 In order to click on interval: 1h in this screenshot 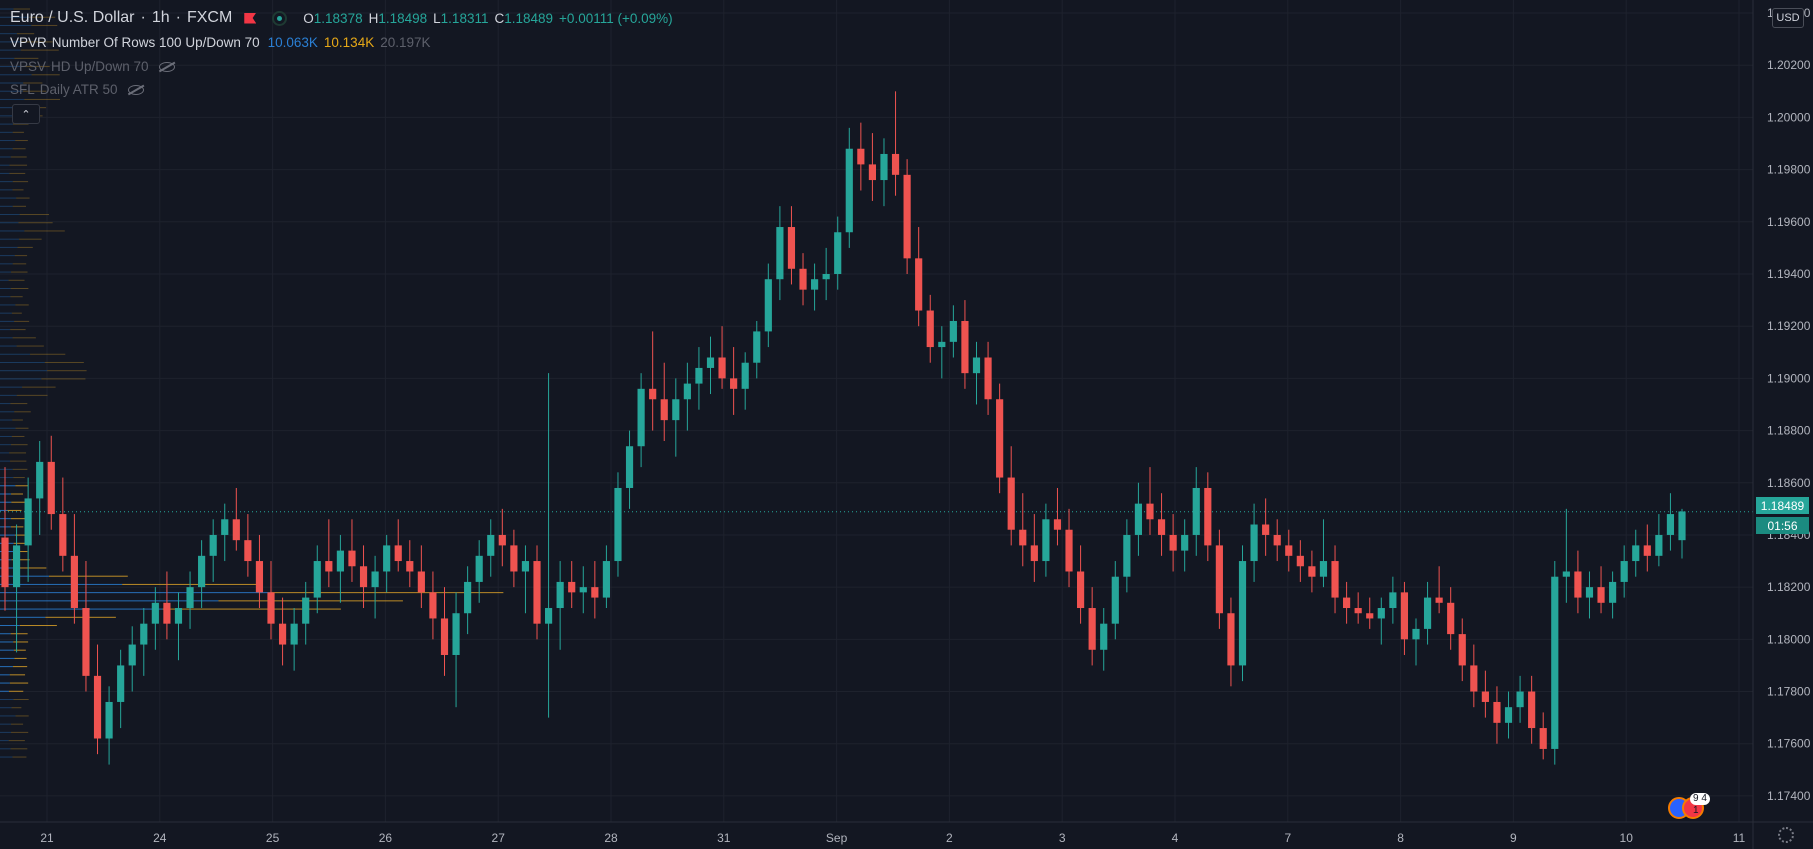, I will do `click(160, 17)`.